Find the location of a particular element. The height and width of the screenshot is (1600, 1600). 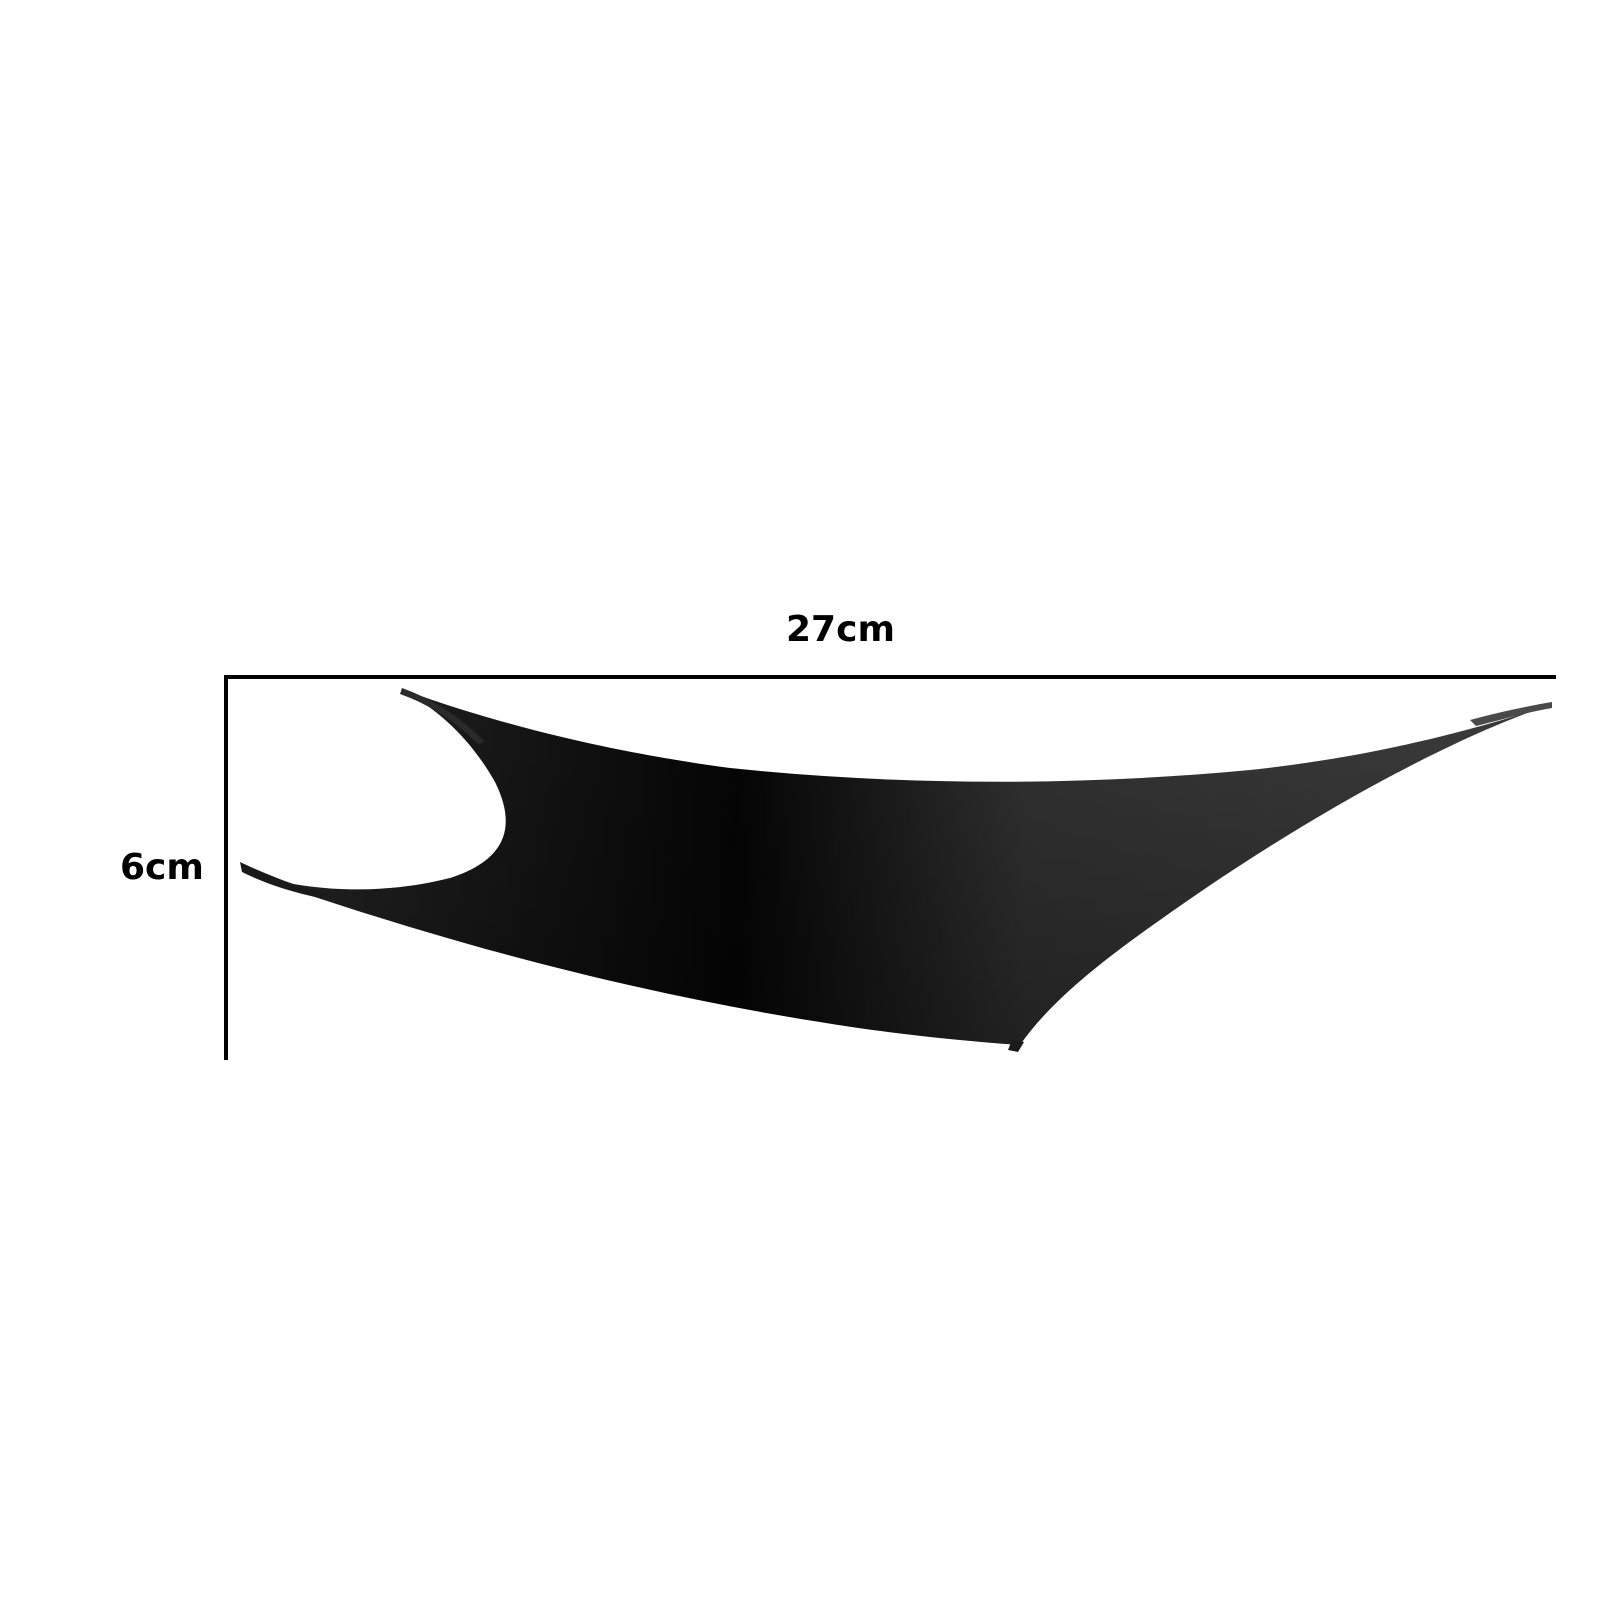

height-dimension-label: 6cm is located at coordinates (162, 867).